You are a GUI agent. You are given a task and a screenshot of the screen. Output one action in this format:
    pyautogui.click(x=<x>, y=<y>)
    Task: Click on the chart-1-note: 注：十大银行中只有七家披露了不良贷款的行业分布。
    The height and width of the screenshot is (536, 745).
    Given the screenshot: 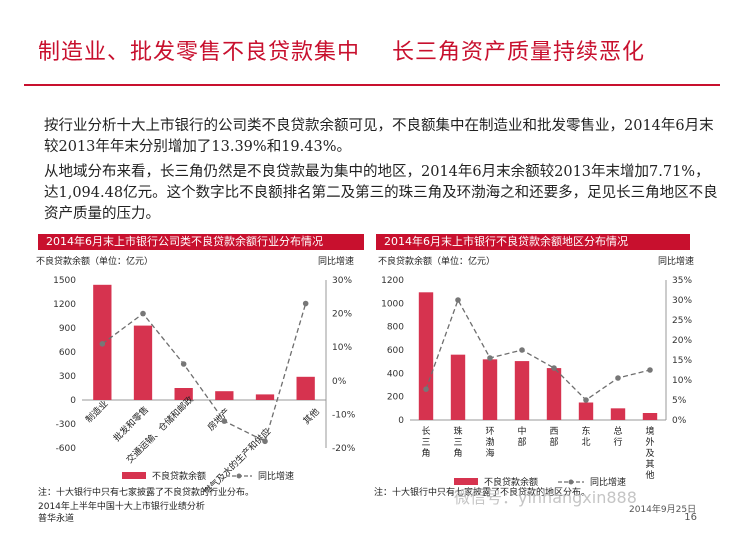 What is the action you would take?
    pyautogui.click(x=146, y=493)
    